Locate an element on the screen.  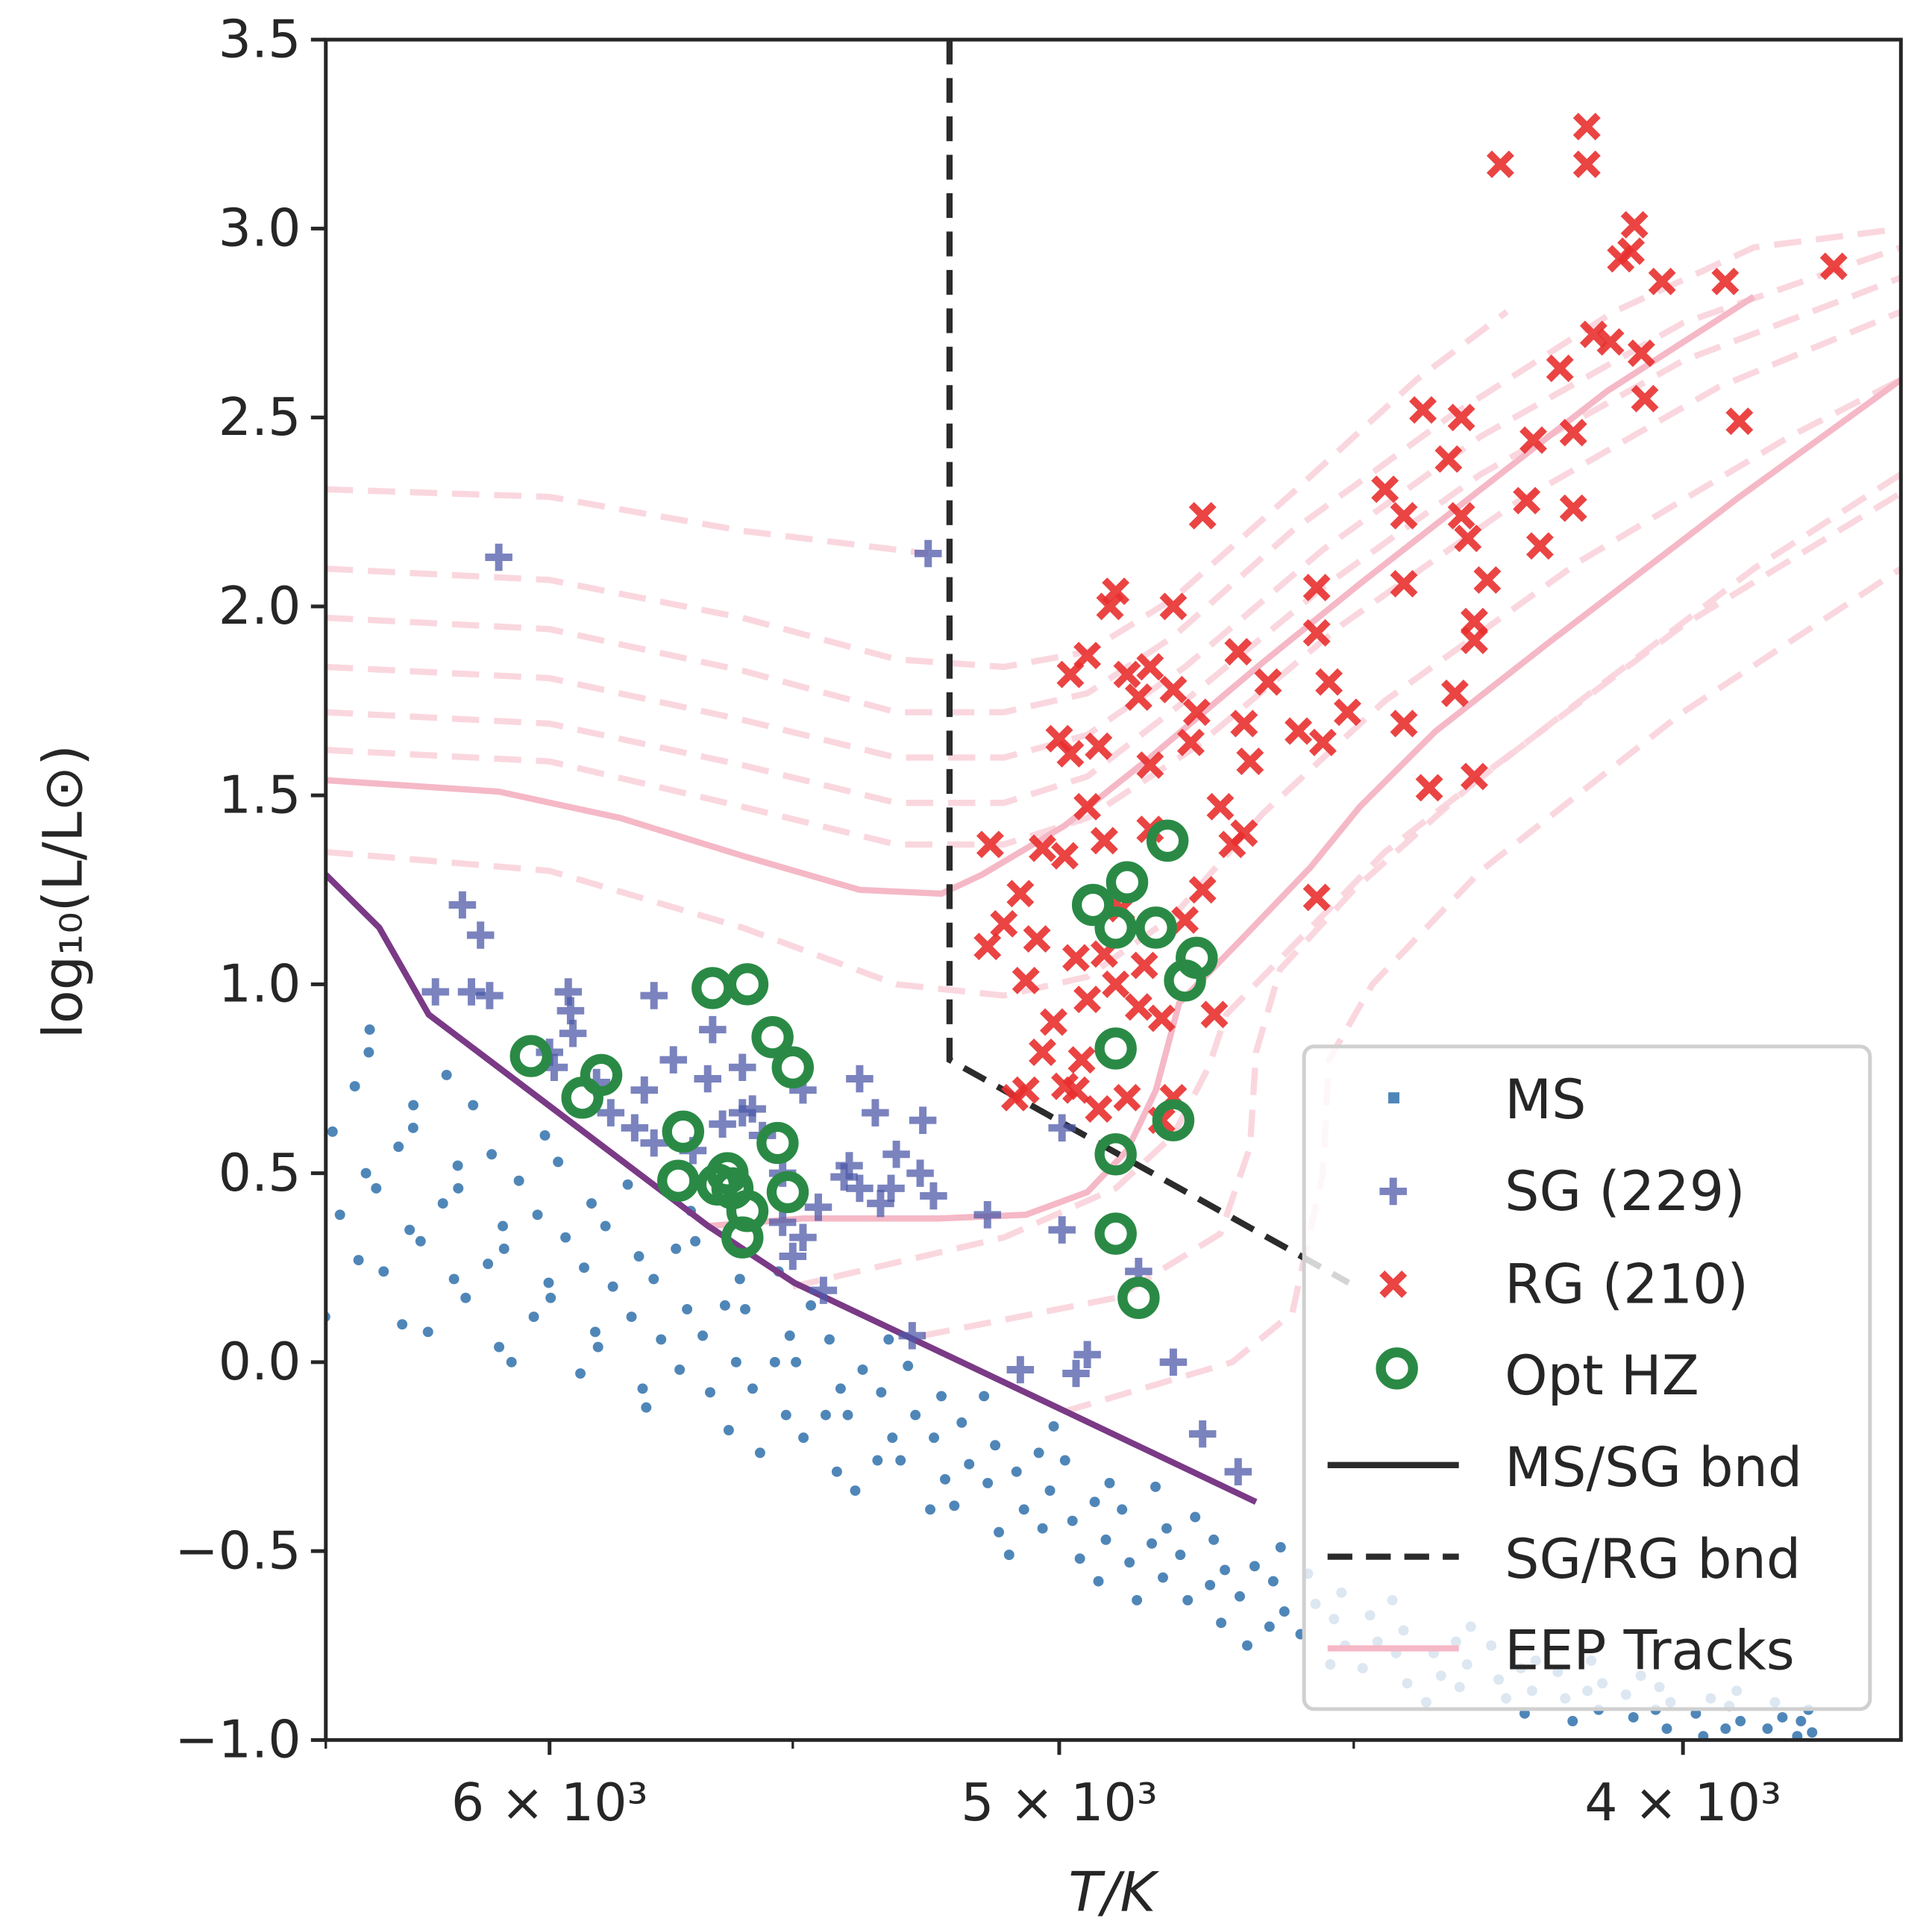
legend-ms-marker-icon is located at coordinates (1394, 1098).